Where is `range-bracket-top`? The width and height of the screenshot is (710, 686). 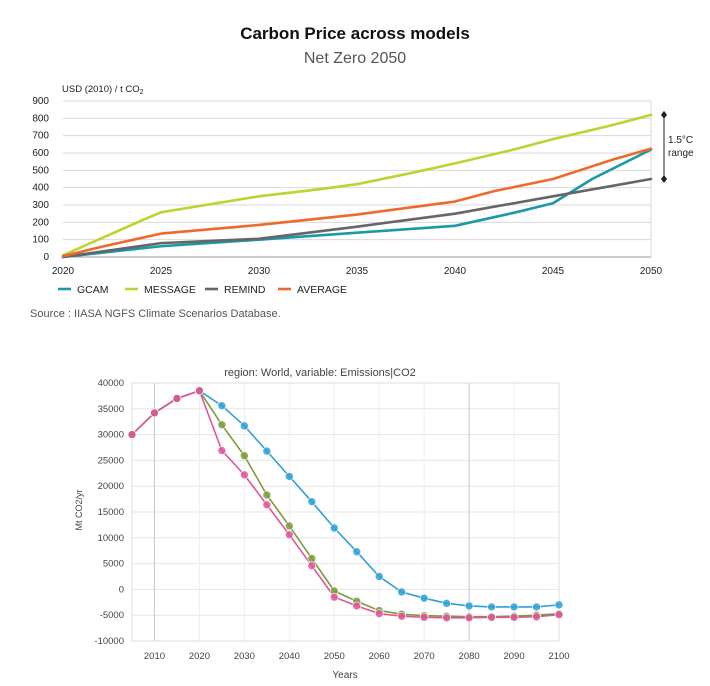 range-bracket-top is located at coordinates (664, 114).